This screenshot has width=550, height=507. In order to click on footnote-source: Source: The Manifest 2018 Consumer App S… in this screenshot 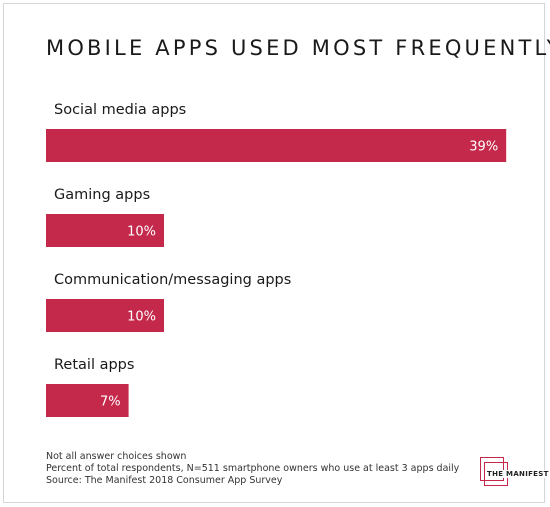, I will do `click(164, 480)`.